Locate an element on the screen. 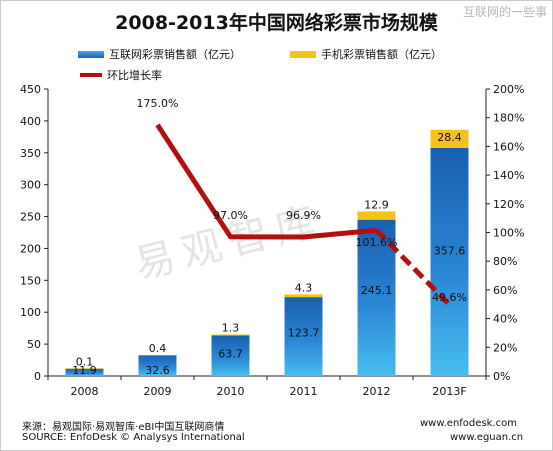 The image size is (553, 451). footer-url-enfodesk: www.enfodesk.com is located at coordinates (468, 423).